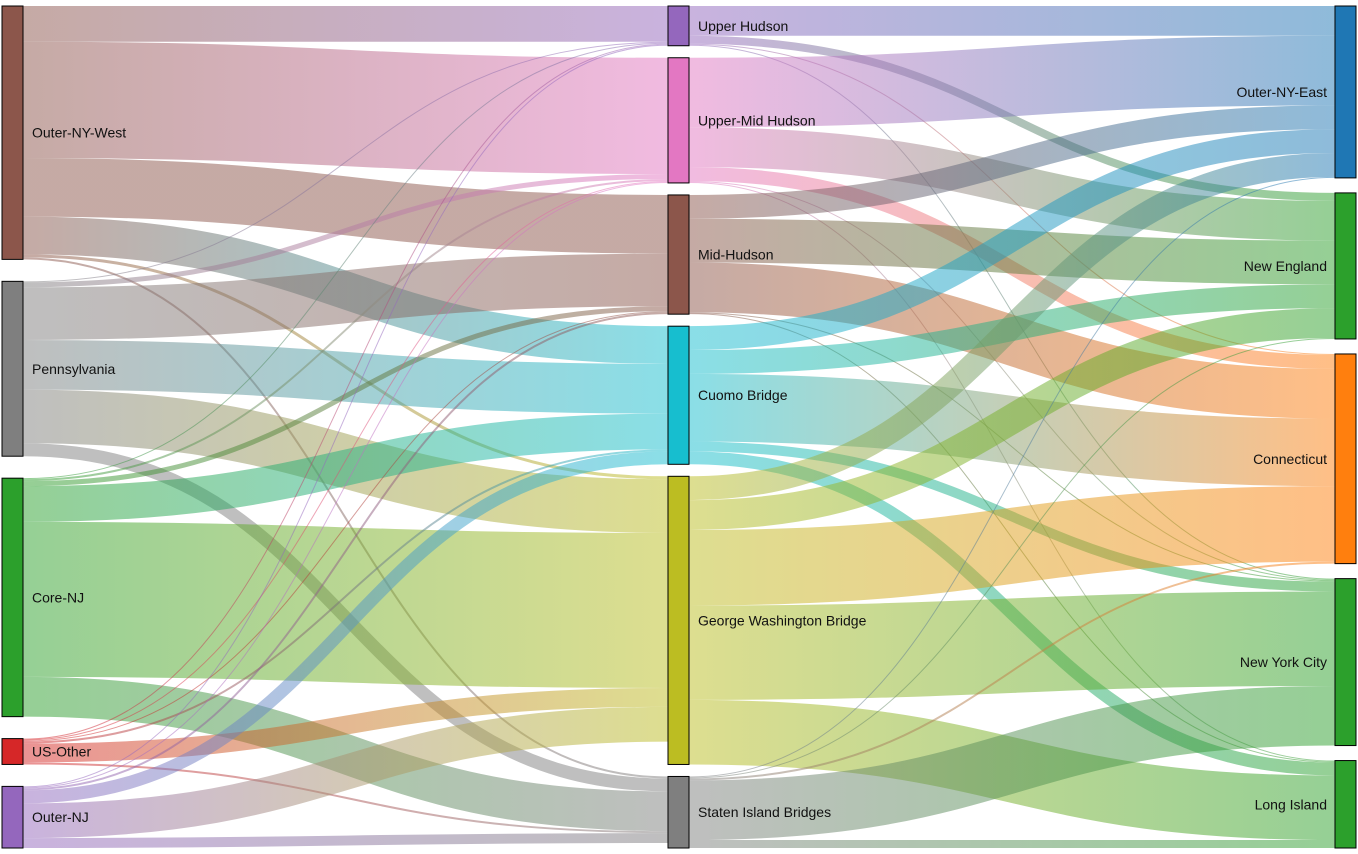 Image resolution: width=1358 pixels, height=854 pixels. I want to click on node-rect-long_island, so click(1345, 804).